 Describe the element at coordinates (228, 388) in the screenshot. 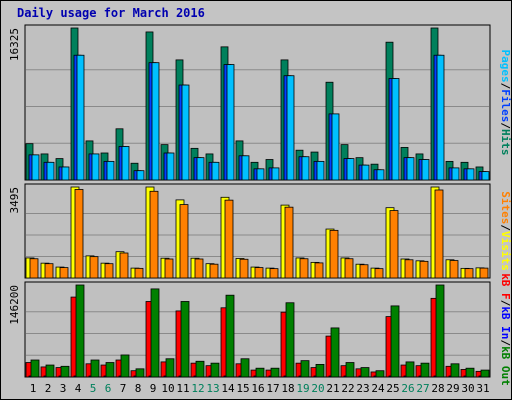

I see `x-tick-label: 14` at that location.